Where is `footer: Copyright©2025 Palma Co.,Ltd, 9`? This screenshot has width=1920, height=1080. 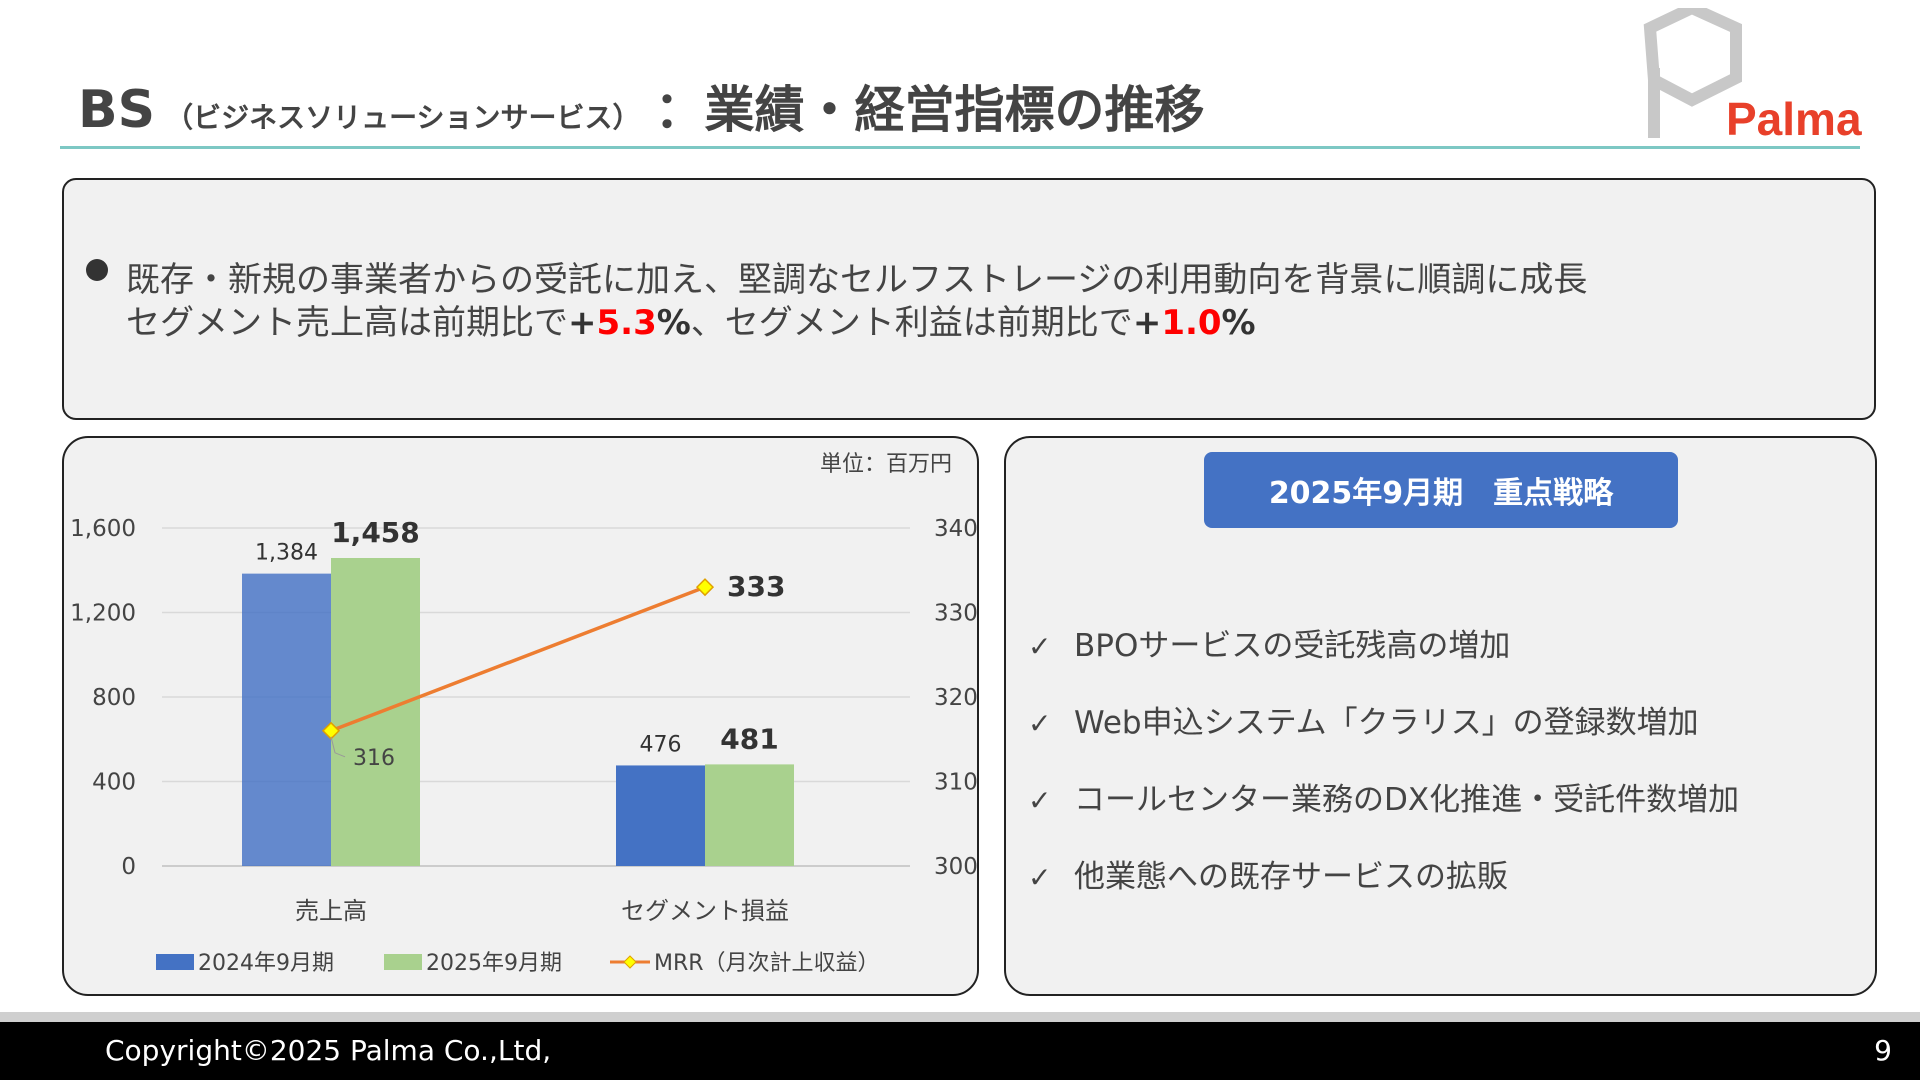
footer: Copyright©2025 Palma Co.,Ltd, 9 is located at coordinates (960, 1051).